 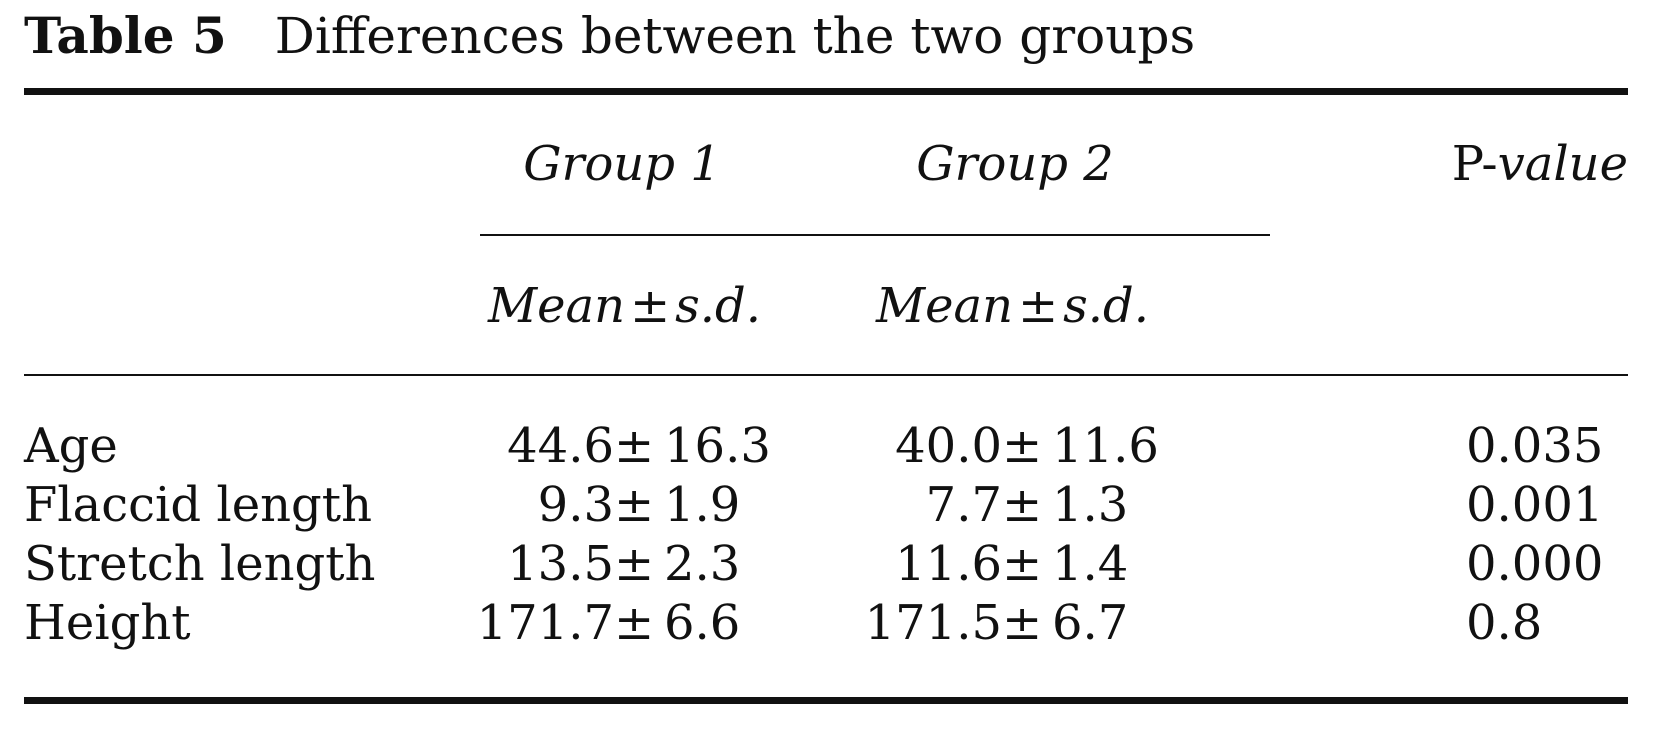 What do you see at coordinates (826, 375) in the screenshot?
I see `header-rule` at bounding box center [826, 375].